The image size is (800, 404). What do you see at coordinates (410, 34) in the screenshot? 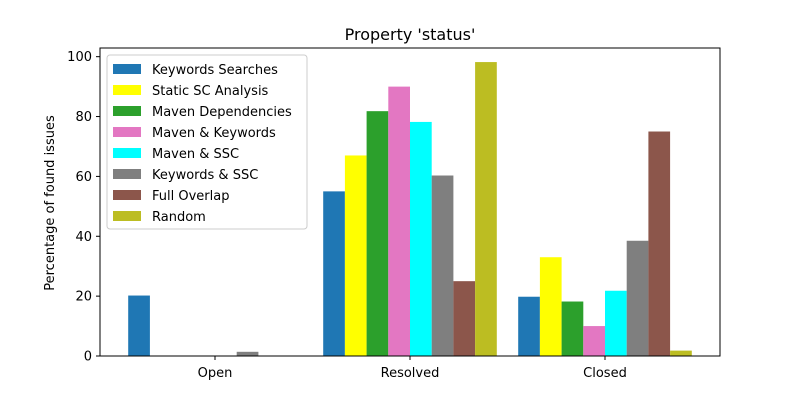
I see `chart-title: Property 'status'` at bounding box center [410, 34].